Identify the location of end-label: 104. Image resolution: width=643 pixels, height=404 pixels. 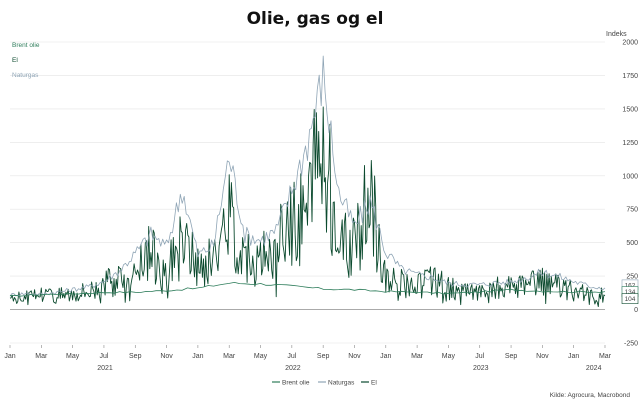
(630, 299).